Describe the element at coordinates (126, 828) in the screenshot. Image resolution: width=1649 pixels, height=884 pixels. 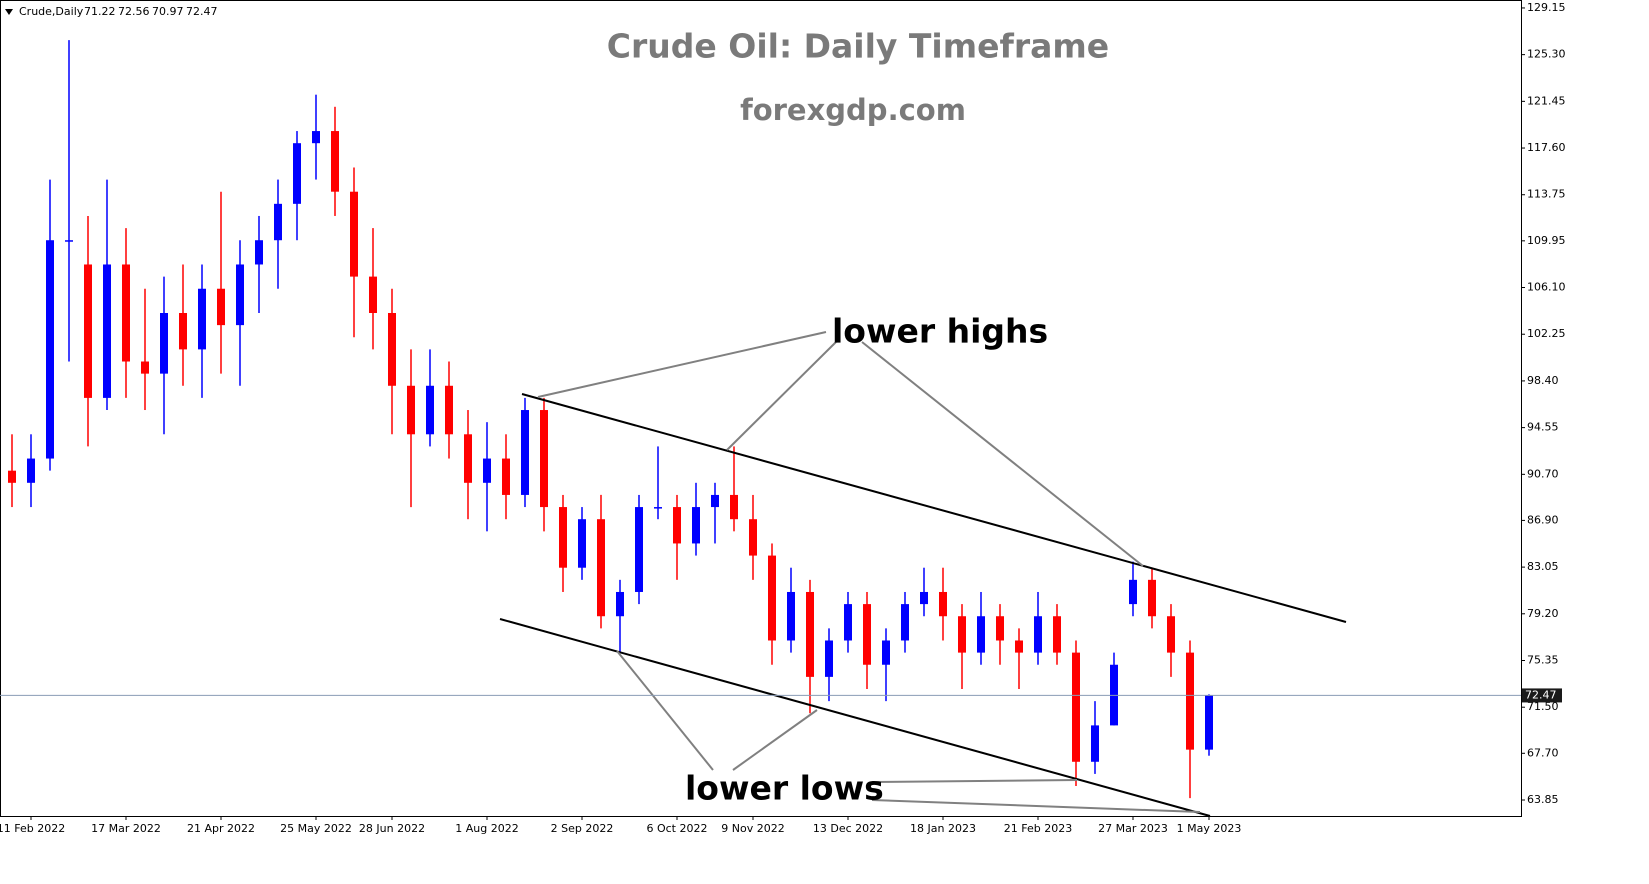
I see `x-tick-label: 17 Mar 2022` at that location.